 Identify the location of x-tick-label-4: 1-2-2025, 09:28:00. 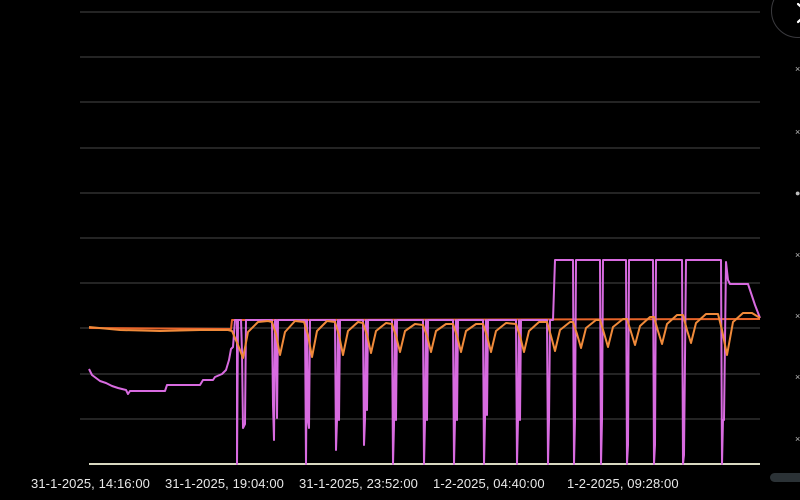
(623, 483).